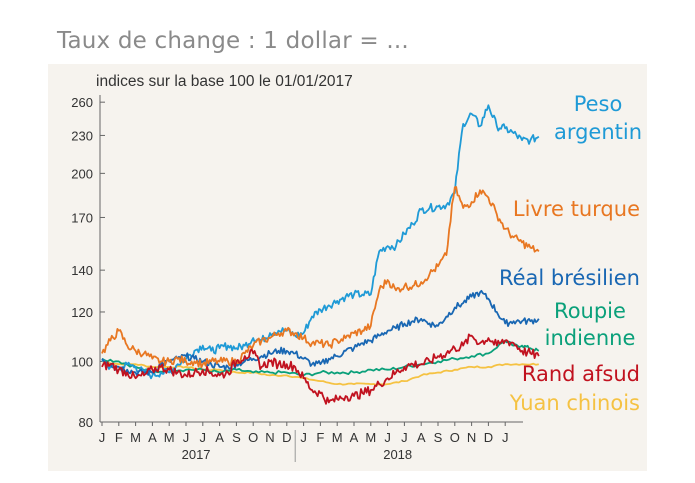  I want to click on y-tick-label: 80, so click(86, 422).